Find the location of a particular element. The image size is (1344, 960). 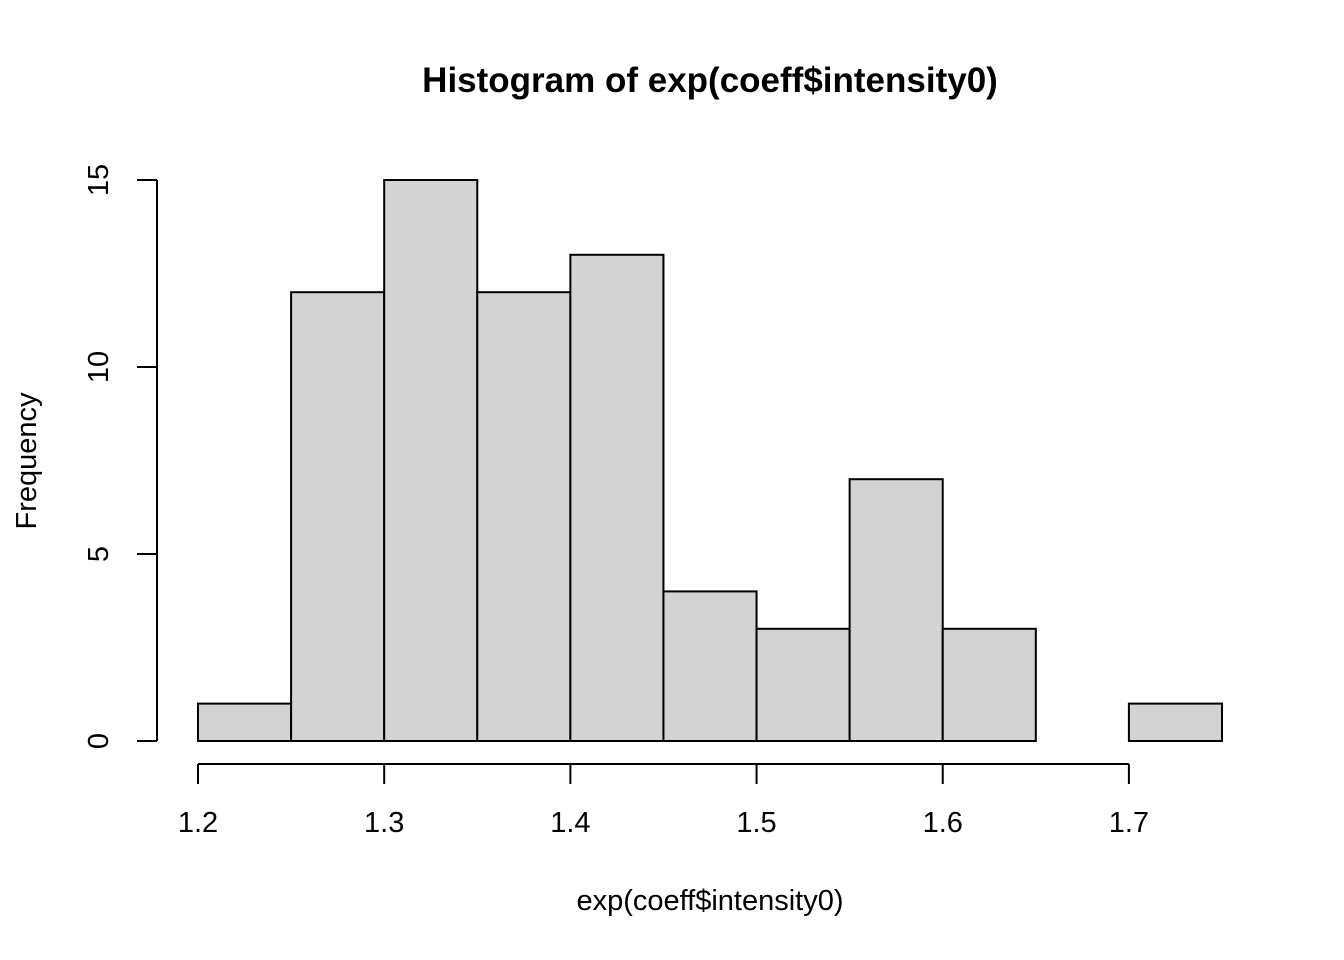

x-tick-label-1: 1.3 is located at coordinates (384, 823).